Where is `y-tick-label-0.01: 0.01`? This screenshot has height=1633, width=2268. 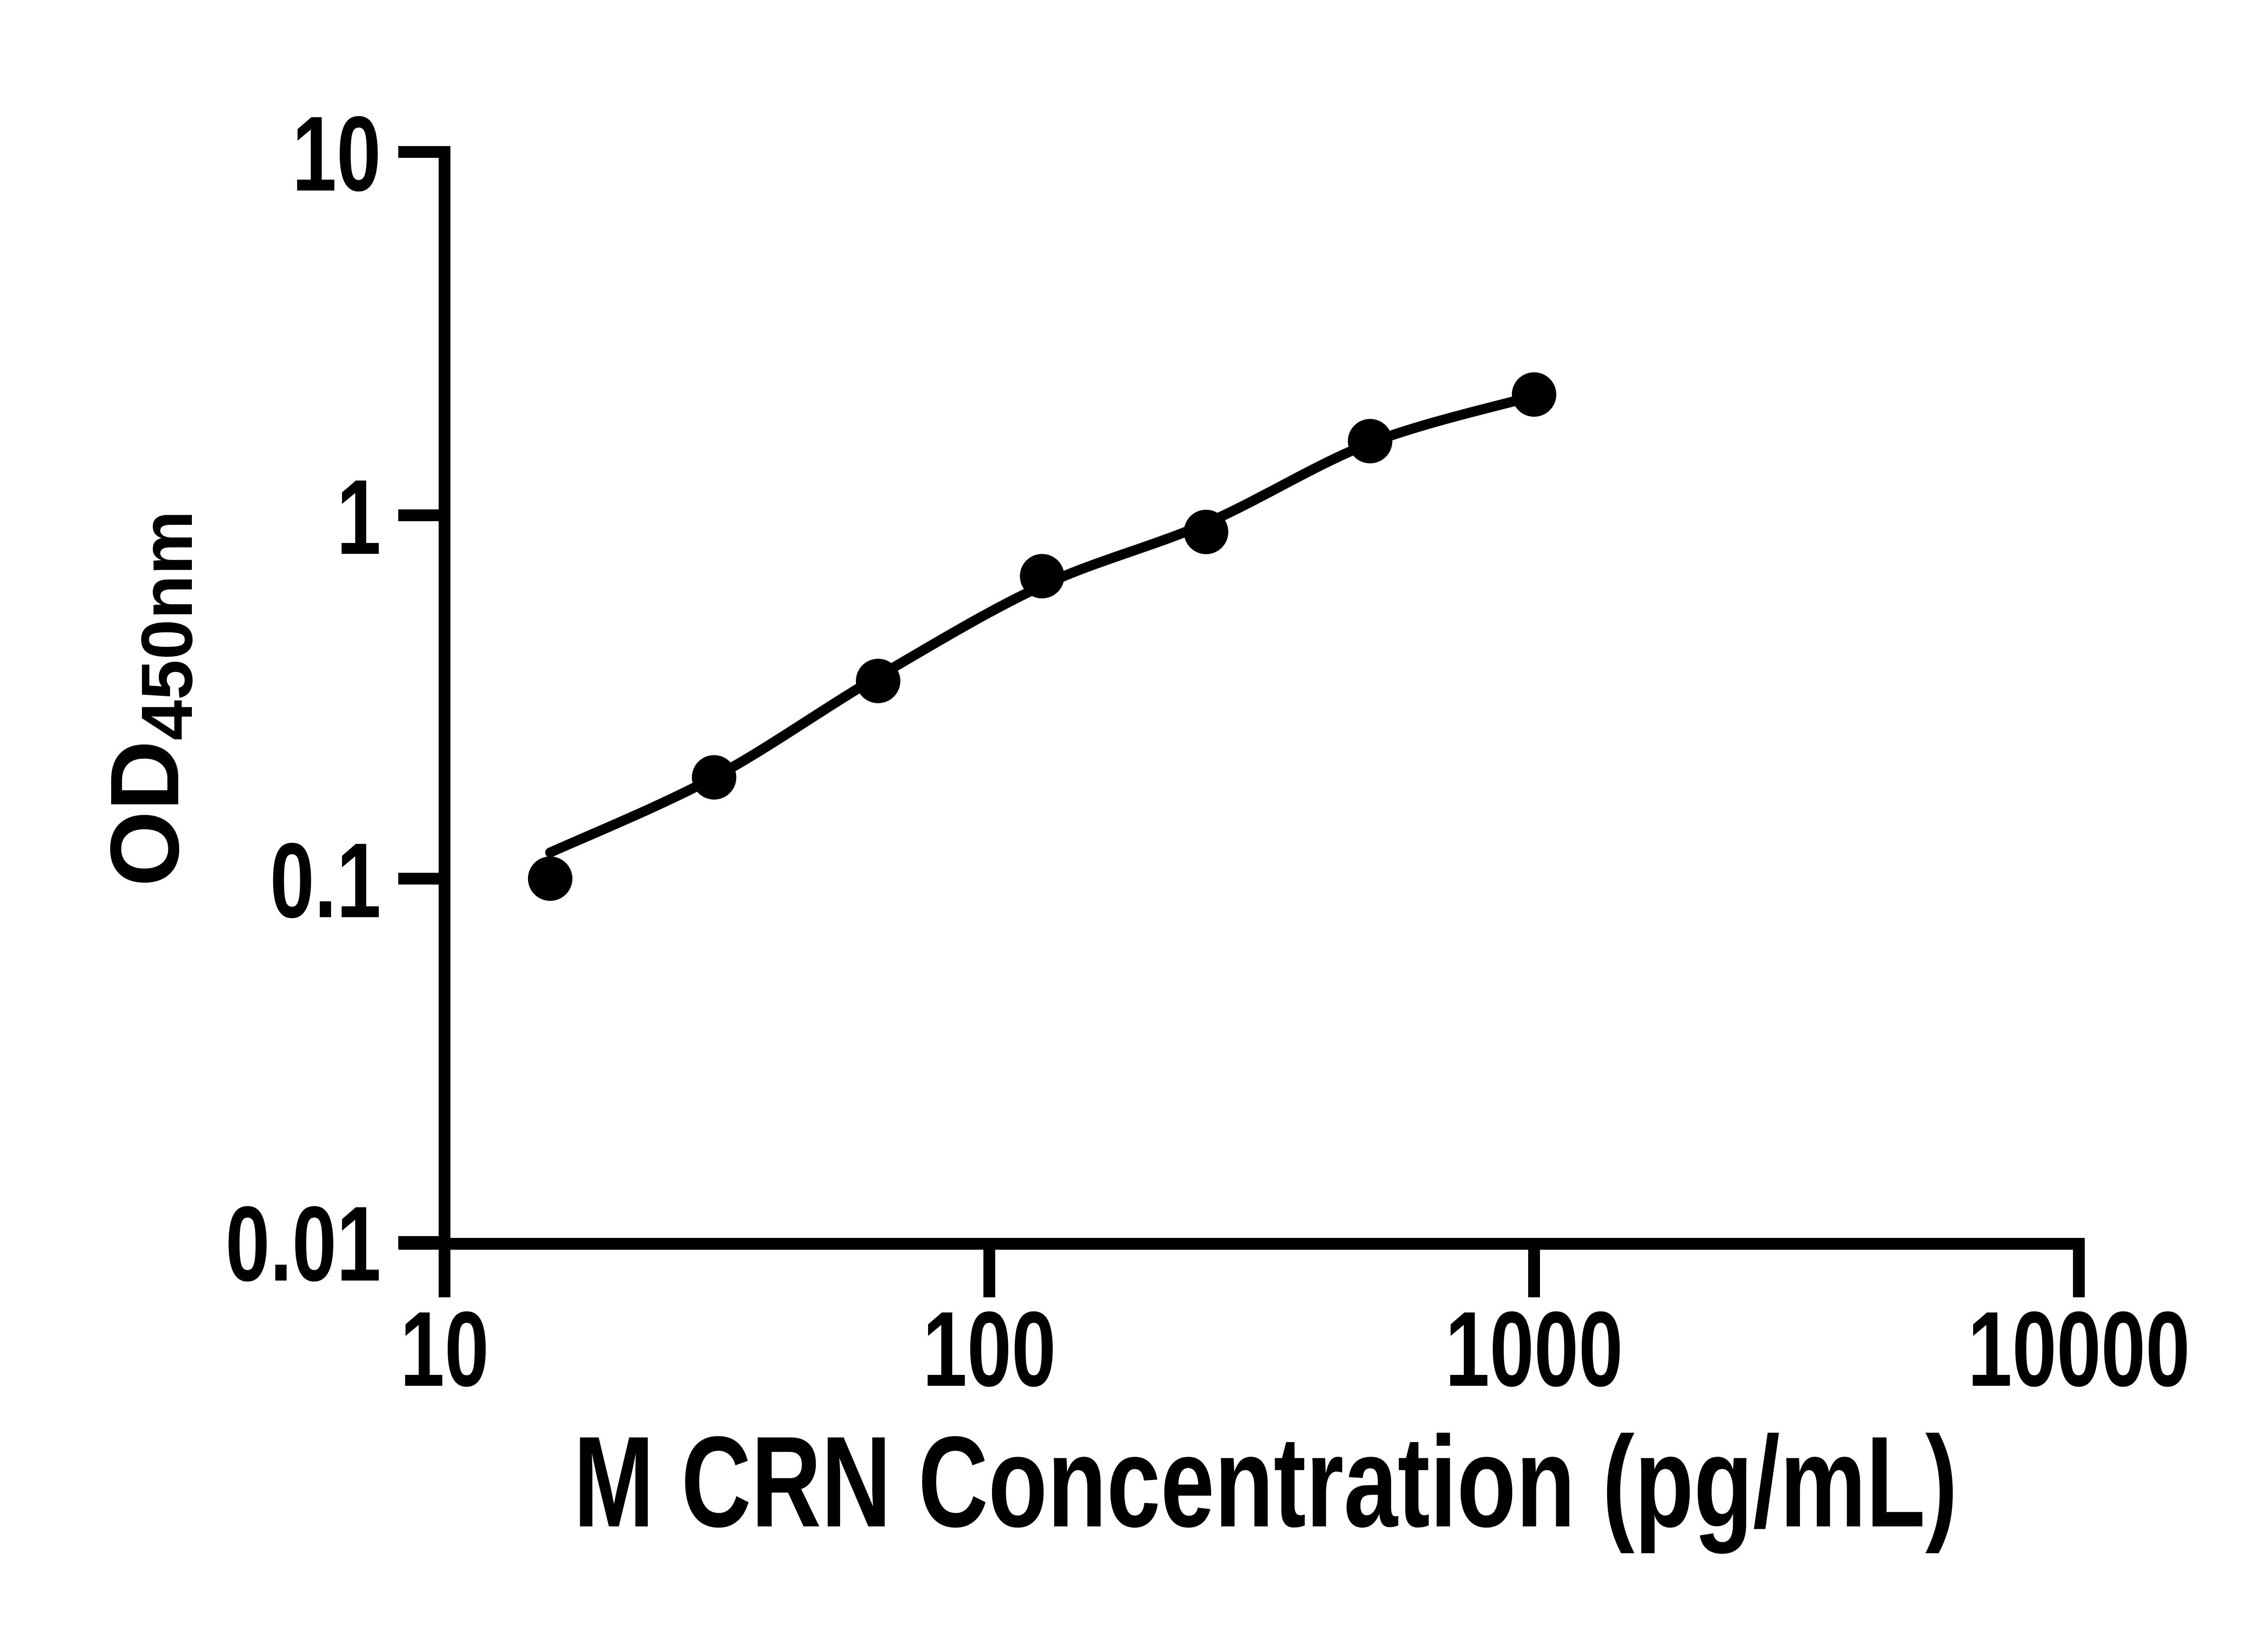 y-tick-label-0.01: 0.01 is located at coordinates (303, 1243).